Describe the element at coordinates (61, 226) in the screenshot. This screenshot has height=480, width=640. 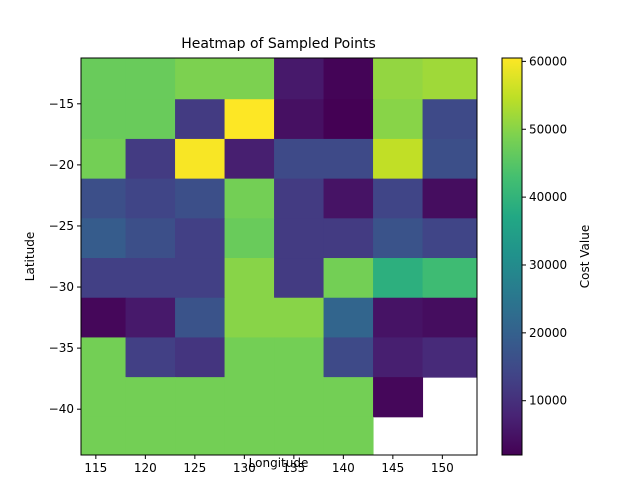
I see `y-tick-label: −25` at that location.